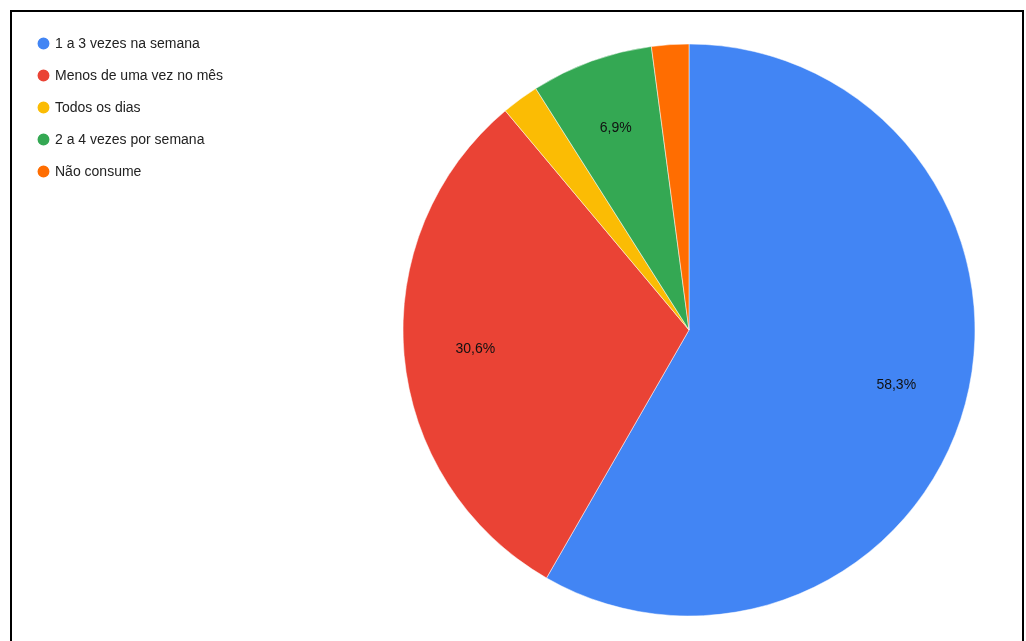  Describe the element at coordinates (130, 138) in the screenshot. I see `legend-label: 2 a 4 vezes por semana` at that location.